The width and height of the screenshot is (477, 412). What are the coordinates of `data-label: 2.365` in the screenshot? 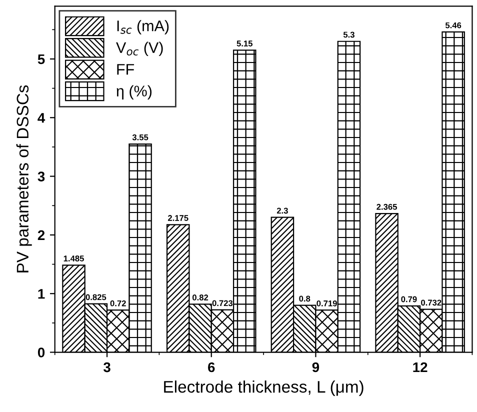 It's located at (386, 207).